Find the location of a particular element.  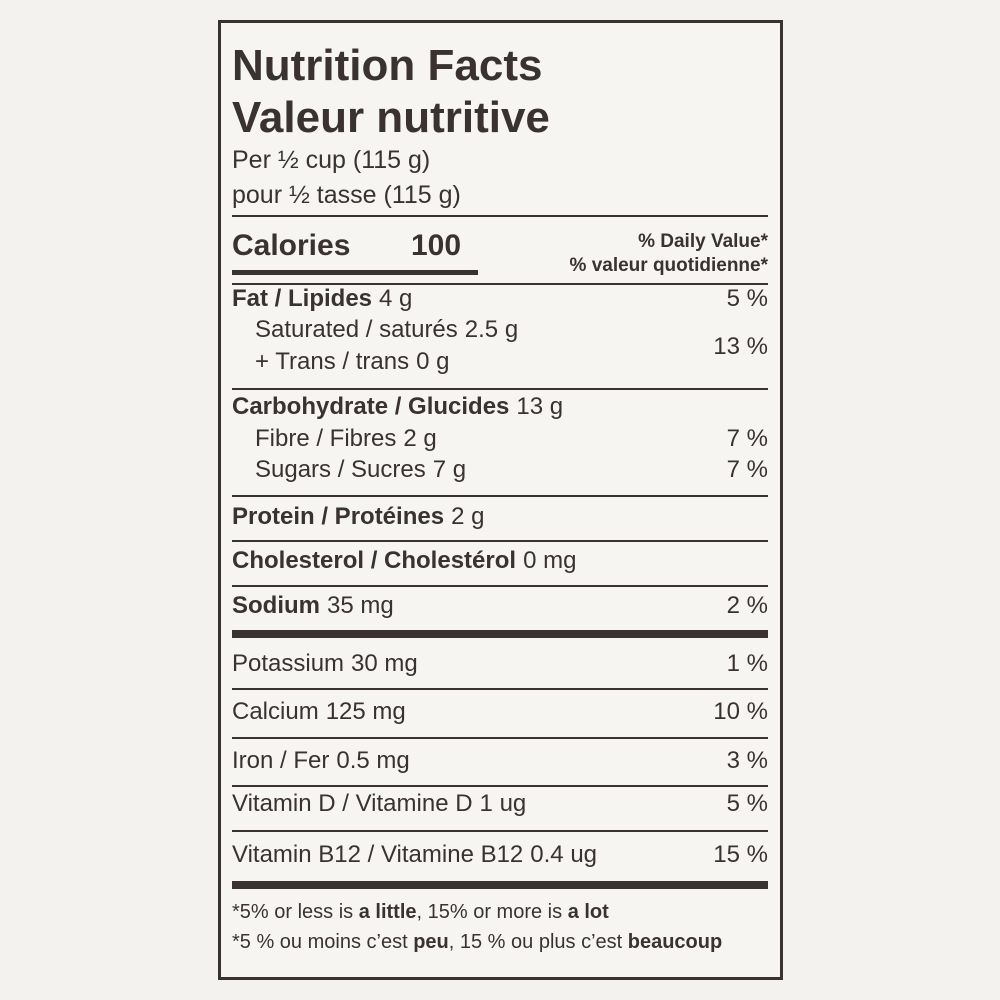

nutrient-row: Vitamin B12 / Vitamine B12 0.4 ug is located at coordinates (414, 855).